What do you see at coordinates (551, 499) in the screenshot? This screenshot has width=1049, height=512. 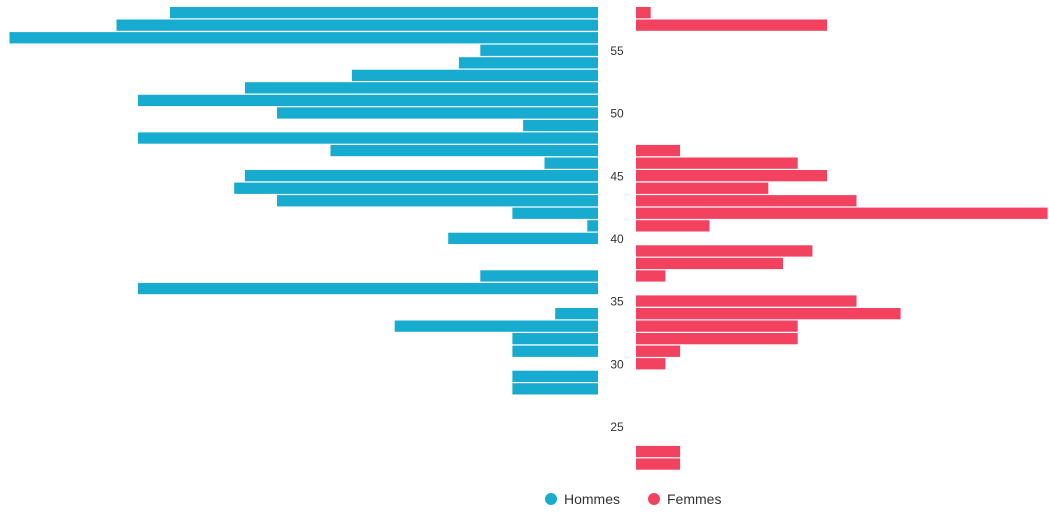 I see `legend-marker-hommes` at bounding box center [551, 499].